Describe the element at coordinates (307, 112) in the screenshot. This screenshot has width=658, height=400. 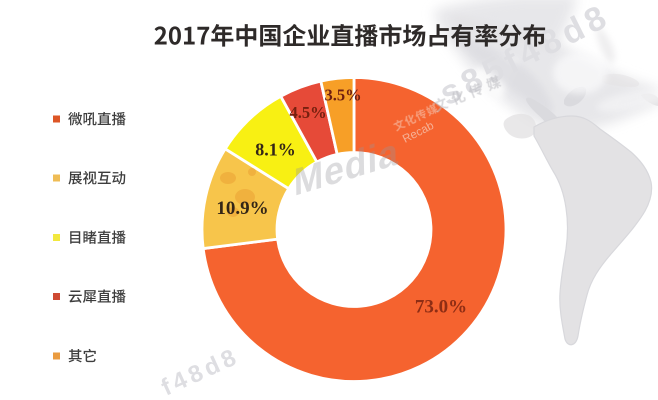
I see `svg-text: 4.5%` at that location.